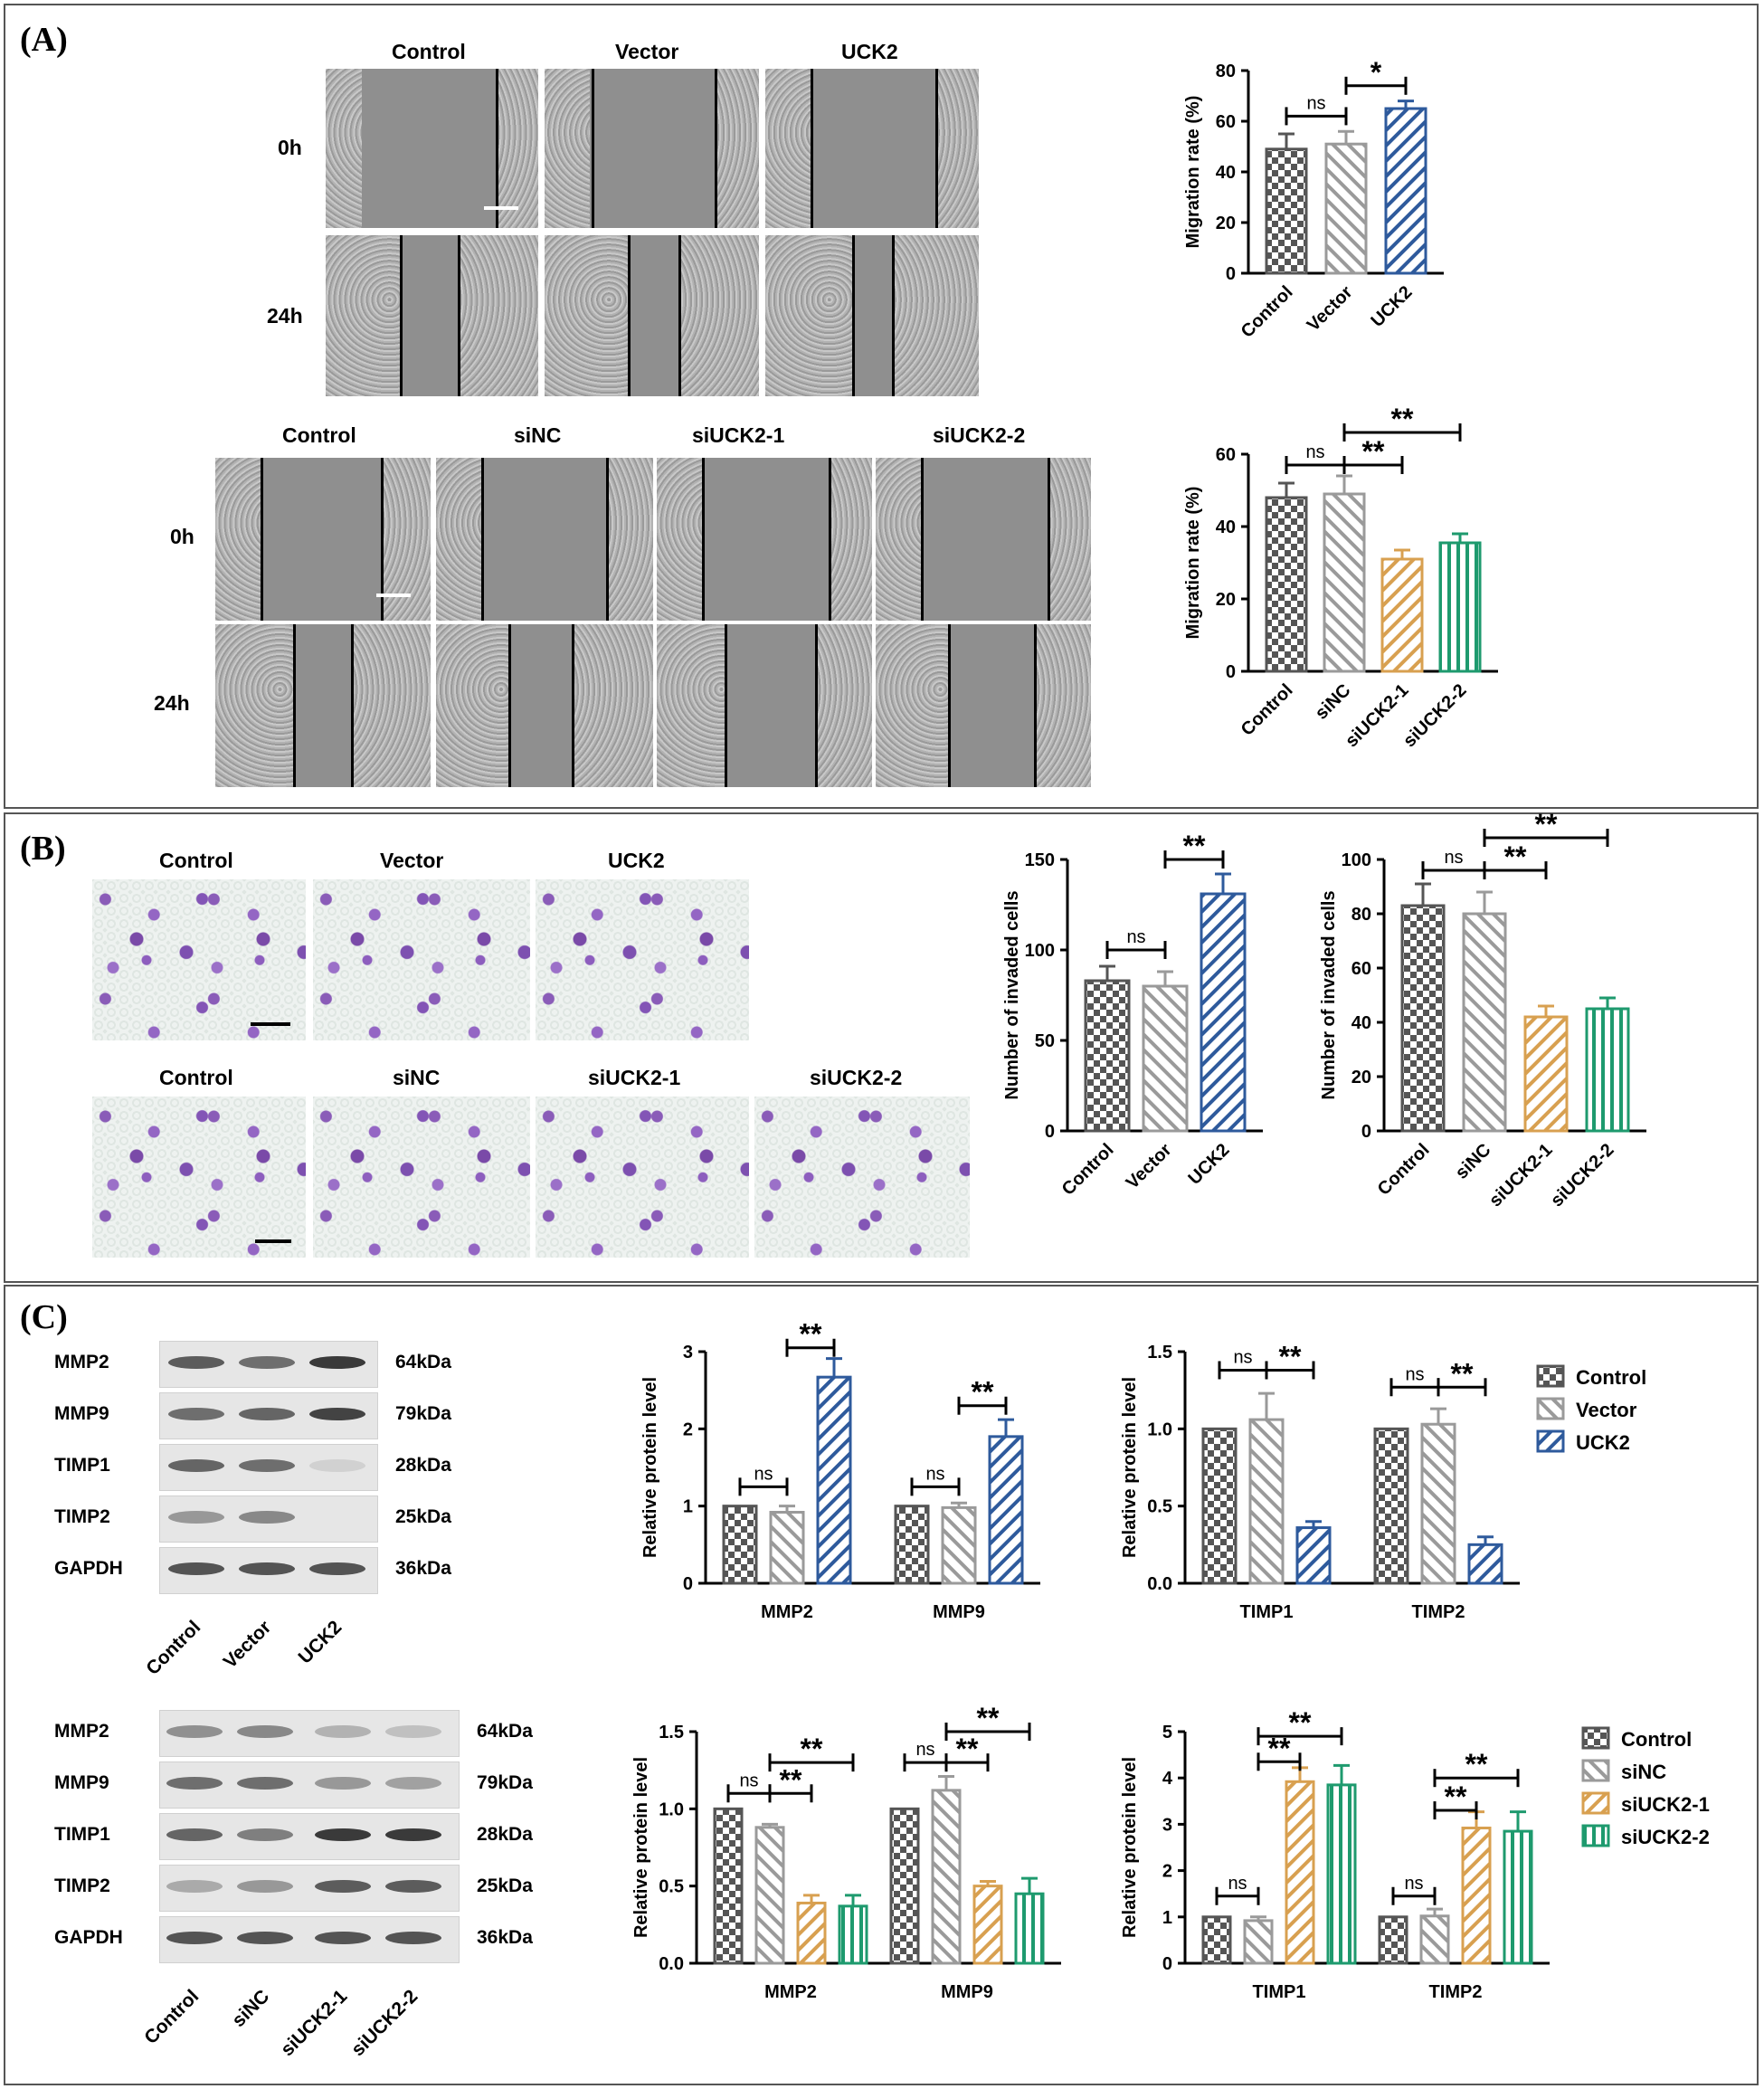  What do you see at coordinates (1606, 1410) in the screenshot?
I see `legend-label: Vector` at bounding box center [1606, 1410].